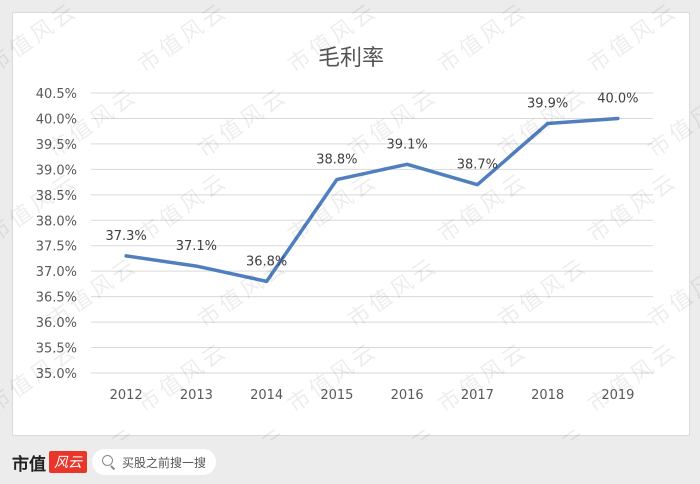 This screenshot has height=484, width=700. I want to click on y-tick-label: 40.0%, so click(56, 119).